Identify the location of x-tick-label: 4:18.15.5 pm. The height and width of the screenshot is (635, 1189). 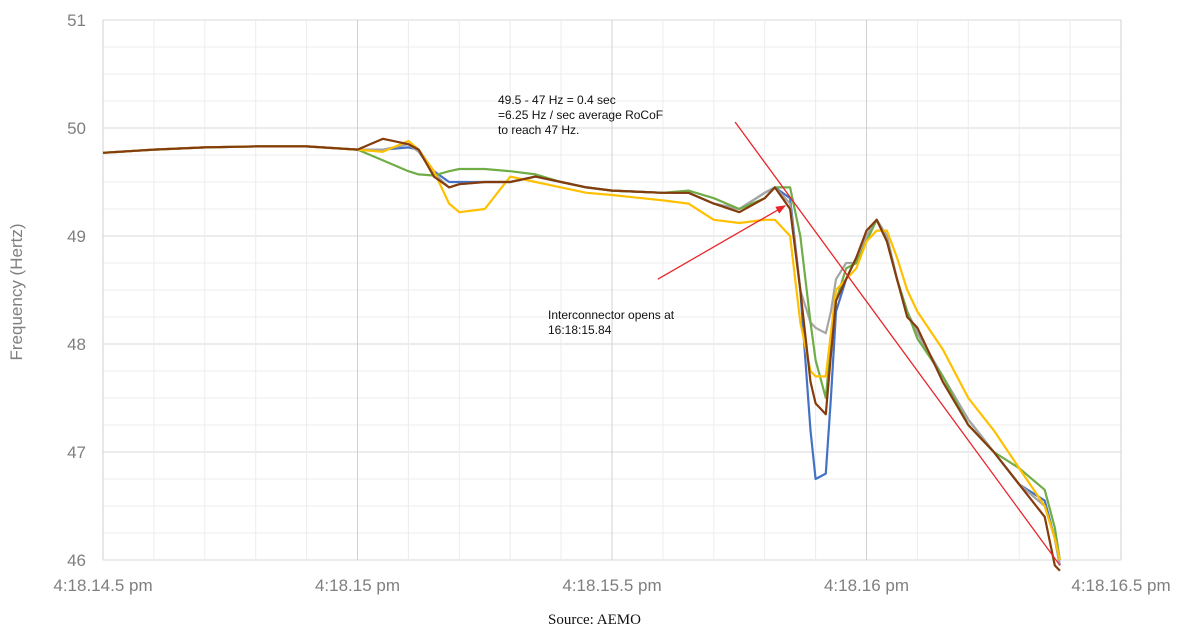
(611, 585).